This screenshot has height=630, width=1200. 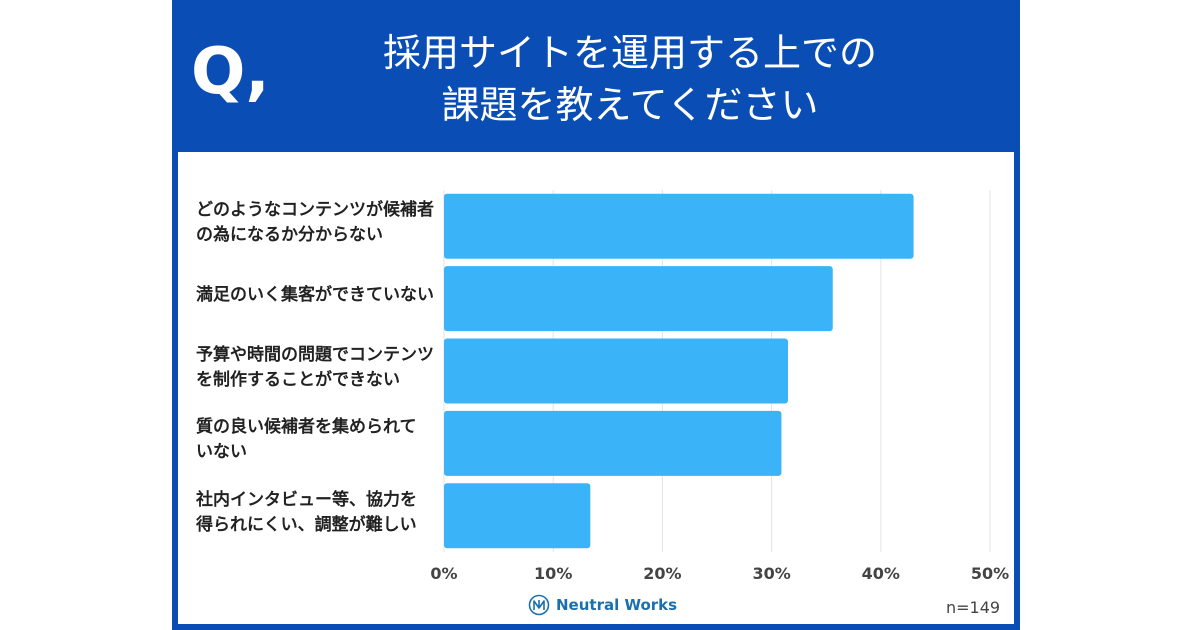 I want to click on category-label: 予算や時間の問題でコンテンツ を制作することができない, so click(x=315, y=367).